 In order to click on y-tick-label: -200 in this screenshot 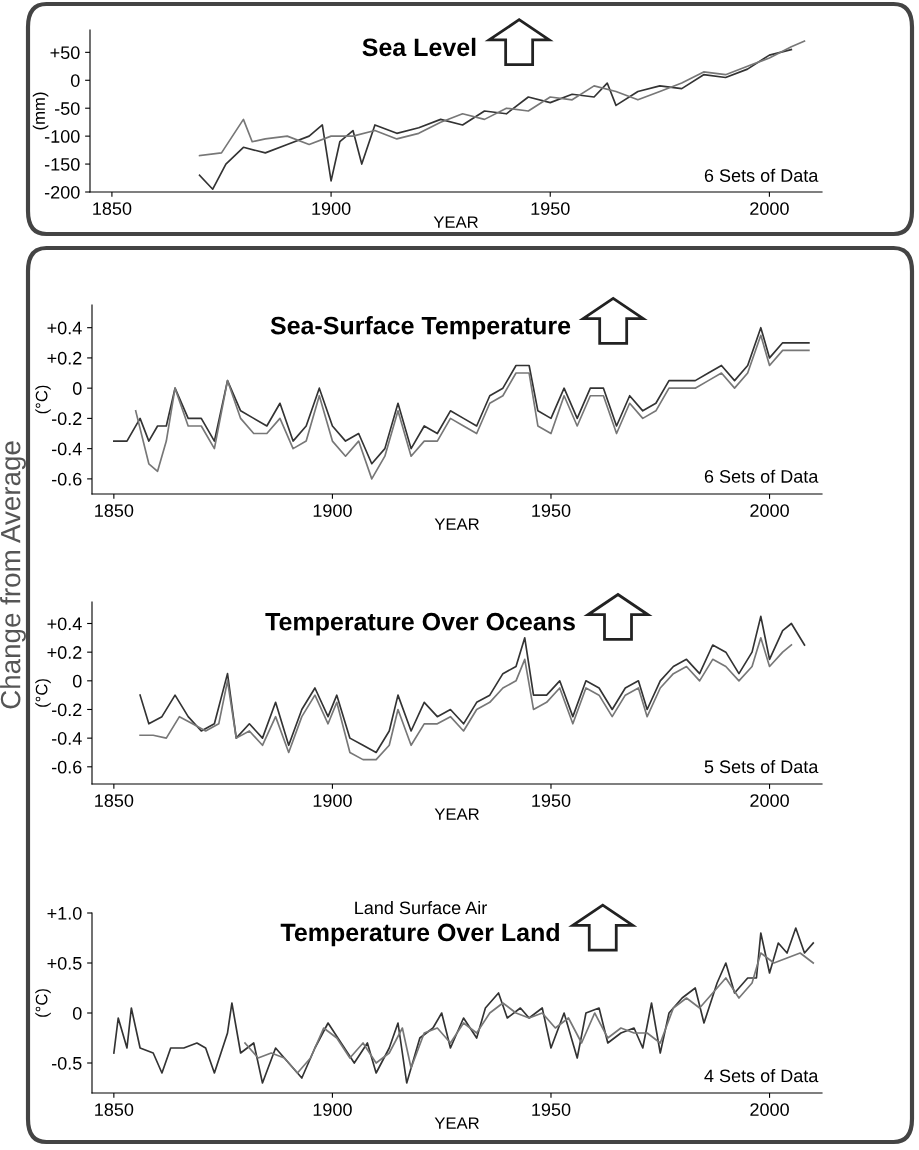, I will do `click(62, 192)`.